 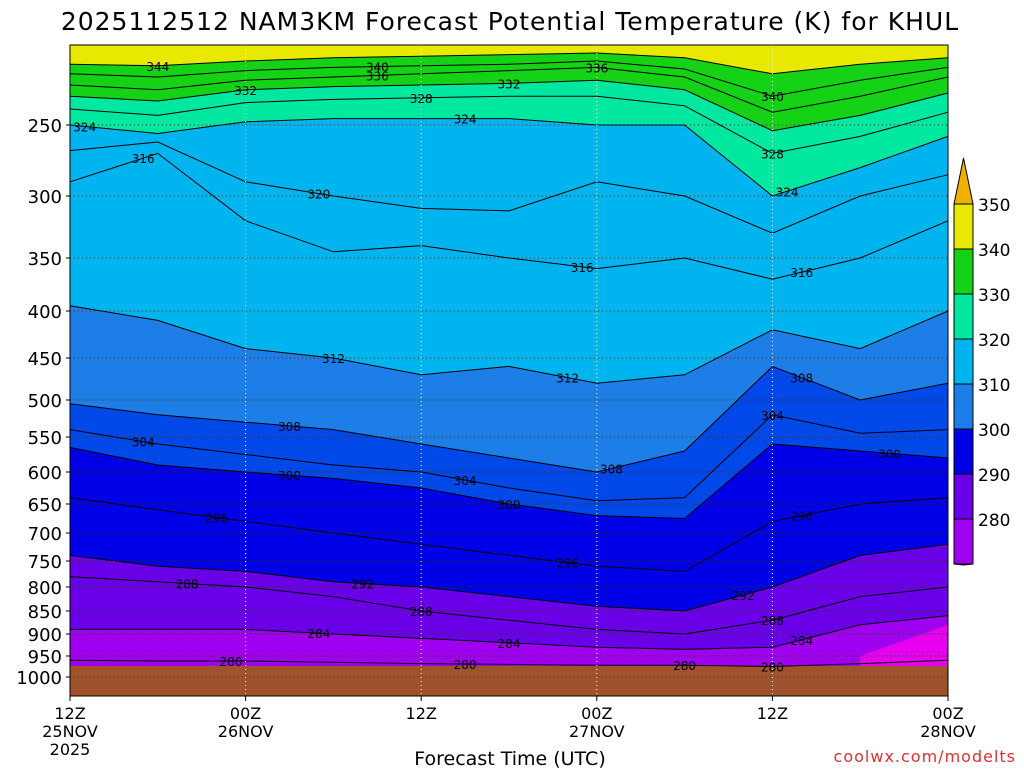 What do you see at coordinates (45, 534) in the screenshot?
I see `y-tick-label: 700` at bounding box center [45, 534].